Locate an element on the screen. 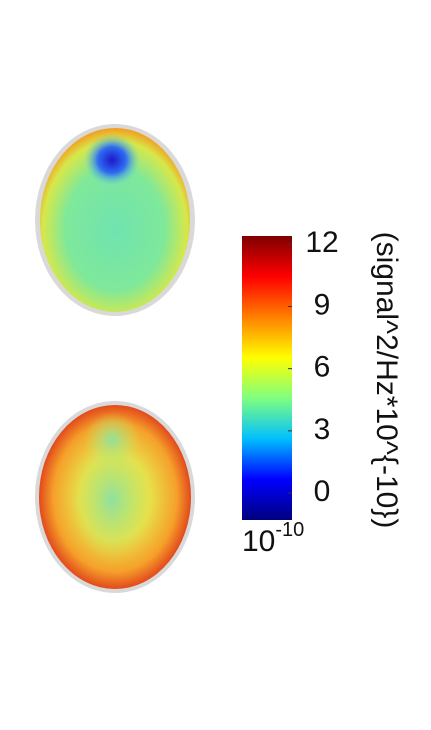 Image resolution: width=431 pixels, height=730 pixels. colorbar is located at coordinates (267, 378).